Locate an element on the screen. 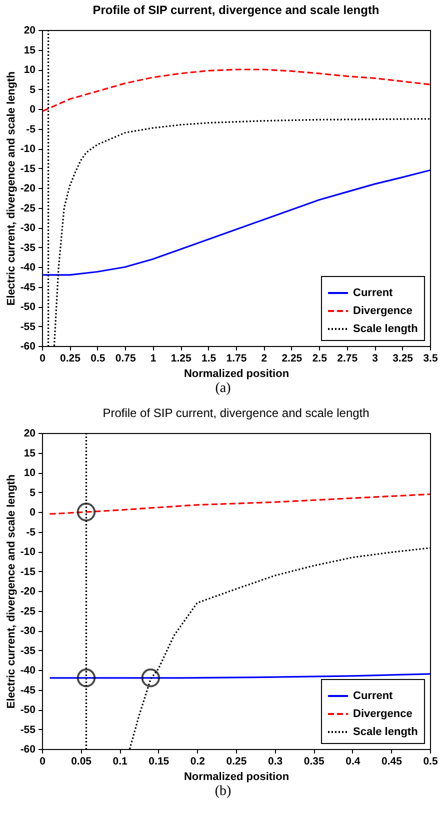 The image size is (446, 828). x-tick-label: 2.5 is located at coordinates (320, 358).